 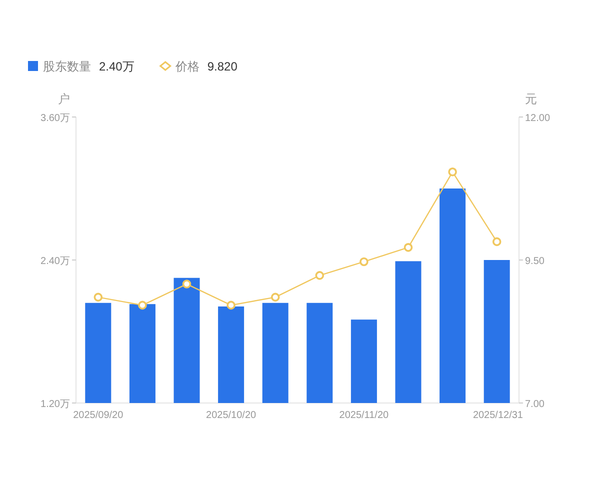 What do you see at coordinates (187, 67) in the screenshot?
I see `legend-label: 价格` at bounding box center [187, 67].